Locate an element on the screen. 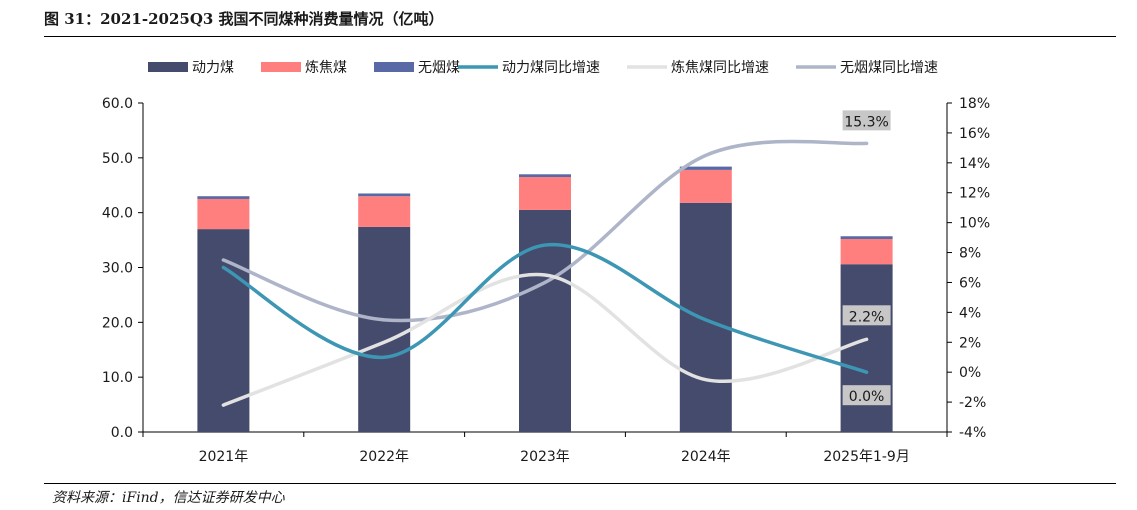 The width and height of the screenshot is (1137, 510). legend-power-coal-swatch is located at coordinates (168, 67).